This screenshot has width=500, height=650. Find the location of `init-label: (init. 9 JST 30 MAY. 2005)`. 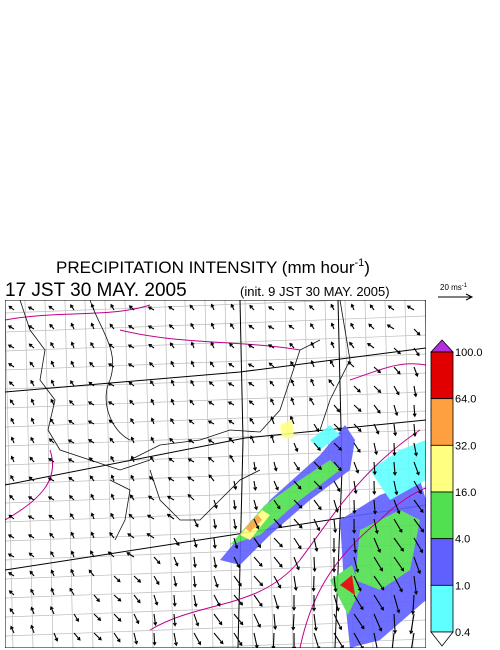

init-label: (init. 9 JST 30 MAY. 2005) is located at coordinates (315, 291).